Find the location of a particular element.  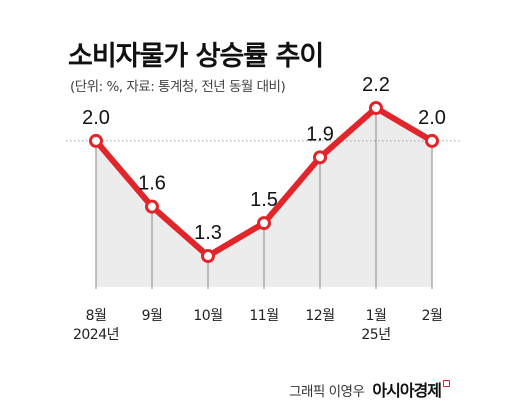

x-tick-label: 8월 is located at coordinates (96, 316).